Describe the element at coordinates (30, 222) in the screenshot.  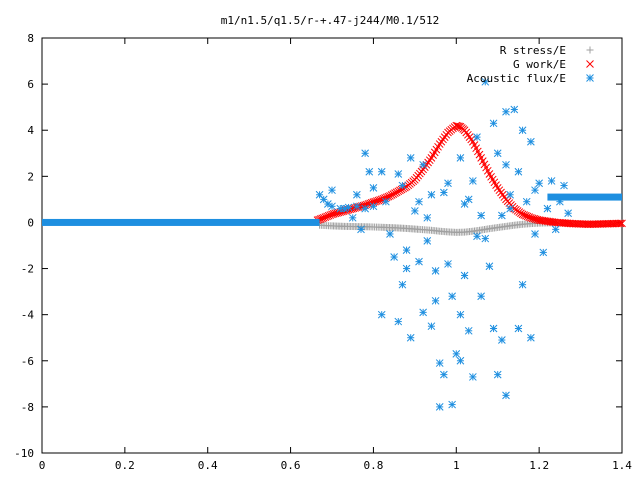
I see `y-tick-label: 0` at that location.